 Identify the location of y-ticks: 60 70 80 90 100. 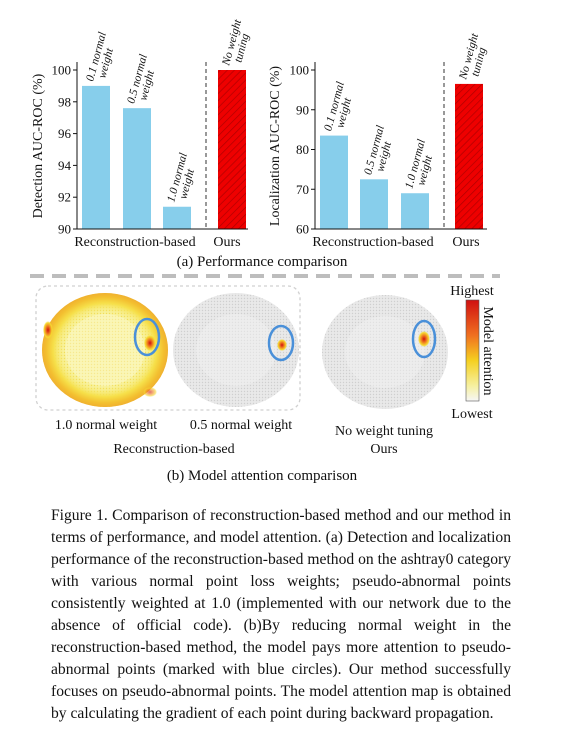
(302, 150).